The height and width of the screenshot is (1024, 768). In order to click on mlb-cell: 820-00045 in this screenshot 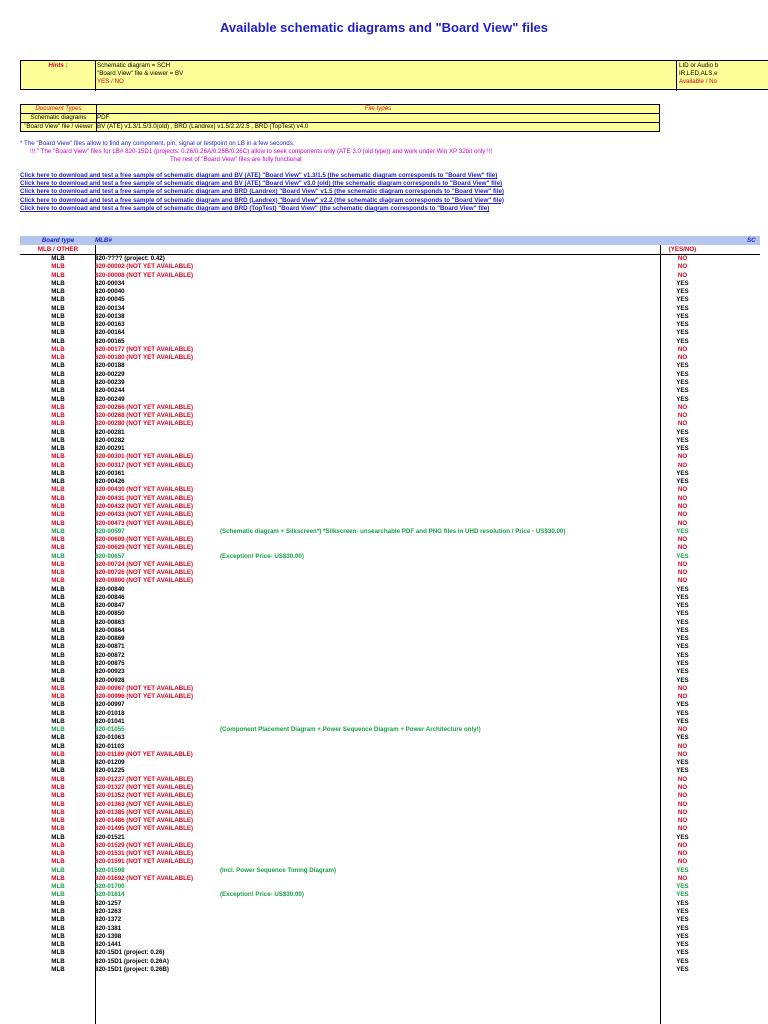, I will do `click(110, 300)`.